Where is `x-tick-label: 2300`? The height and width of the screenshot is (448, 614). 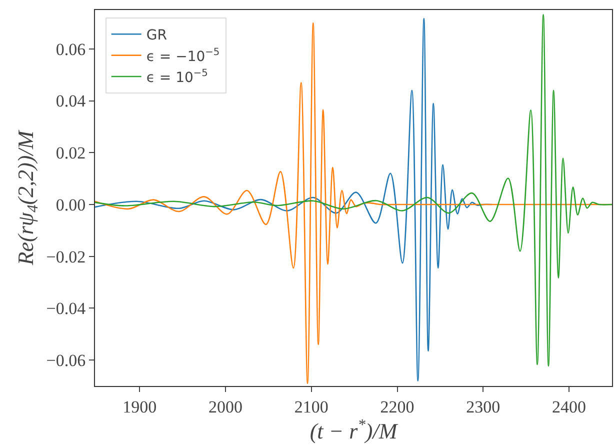 x-tick-label: 2300 is located at coordinates (483, 406).